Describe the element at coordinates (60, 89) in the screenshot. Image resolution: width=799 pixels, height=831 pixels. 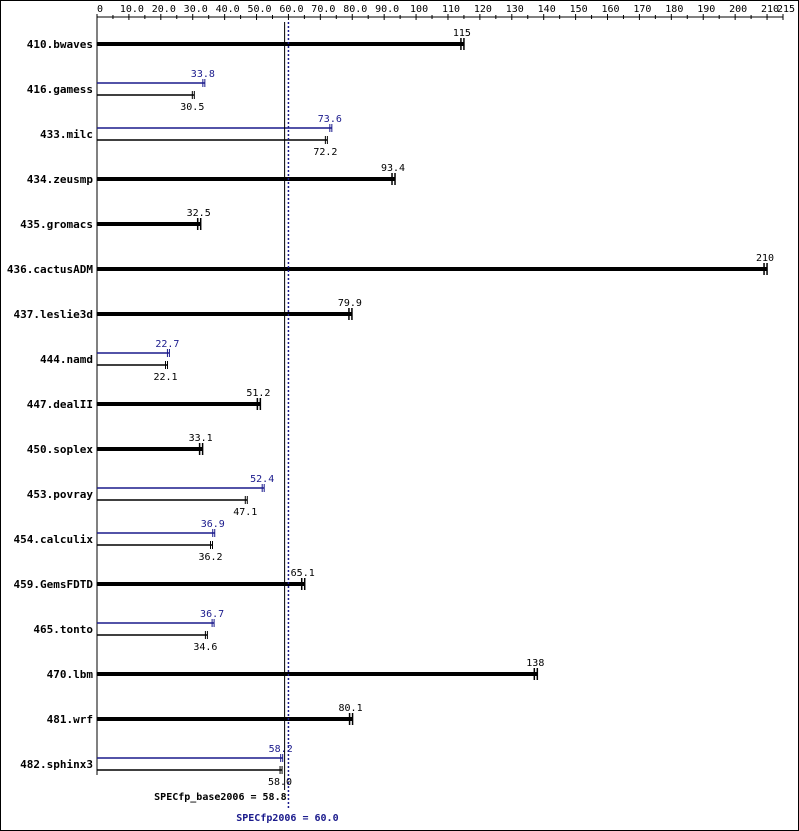
I see `benchmark-label: 416.gamess` at that location.